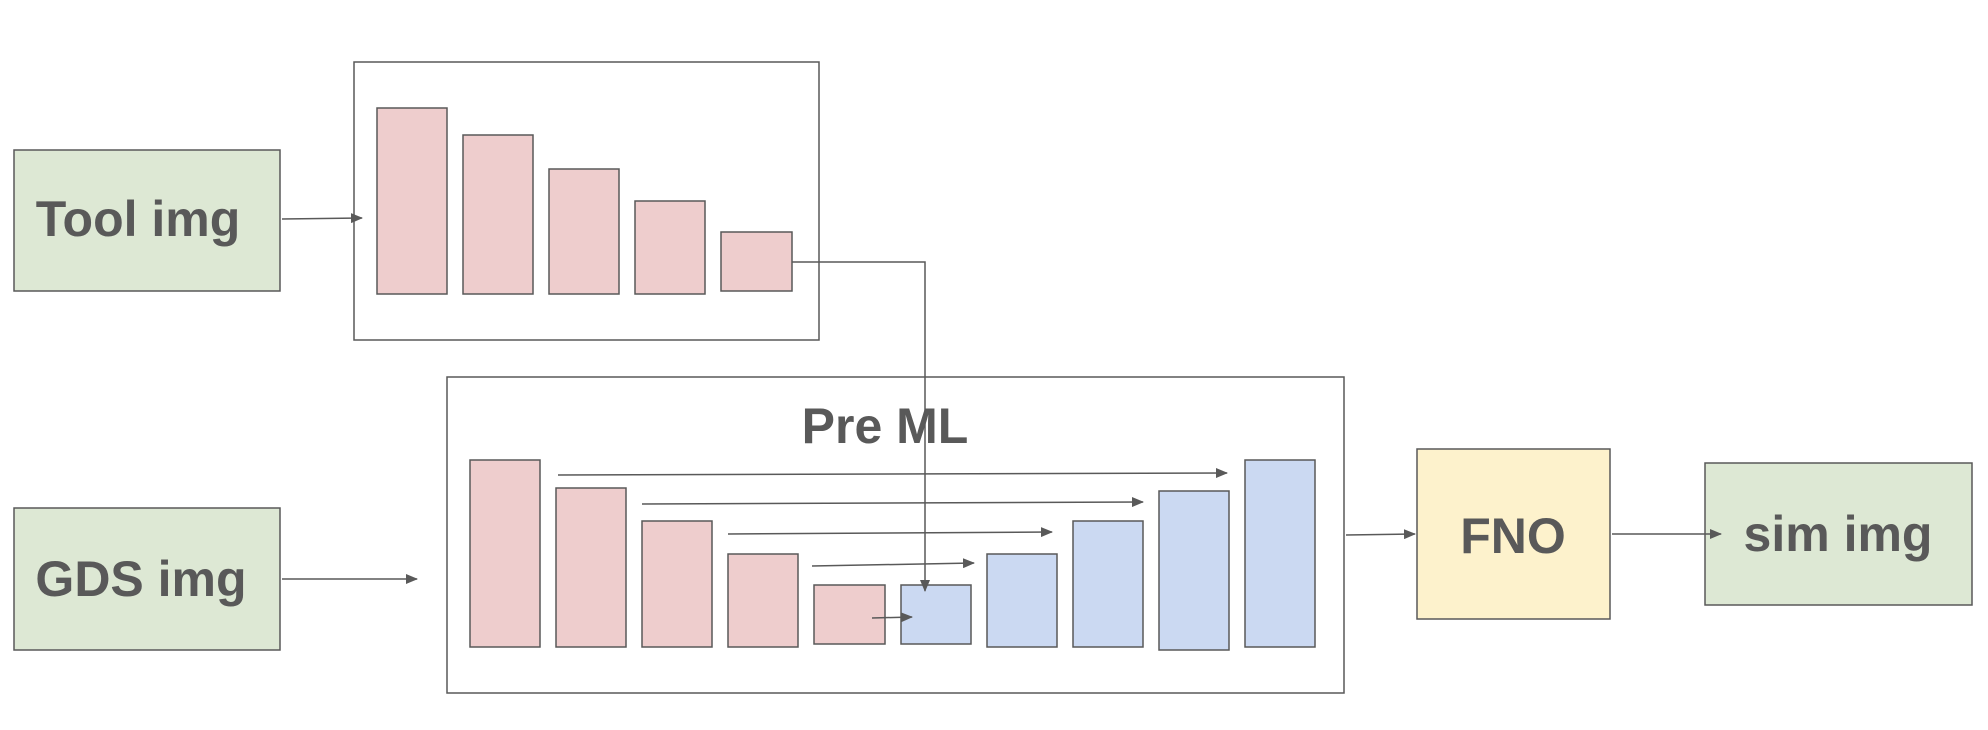 Image resolution: width=1988 pixels, height=730 pixels. I want to click on pre-ml-to-fno-arrow, so click(1380, 534).